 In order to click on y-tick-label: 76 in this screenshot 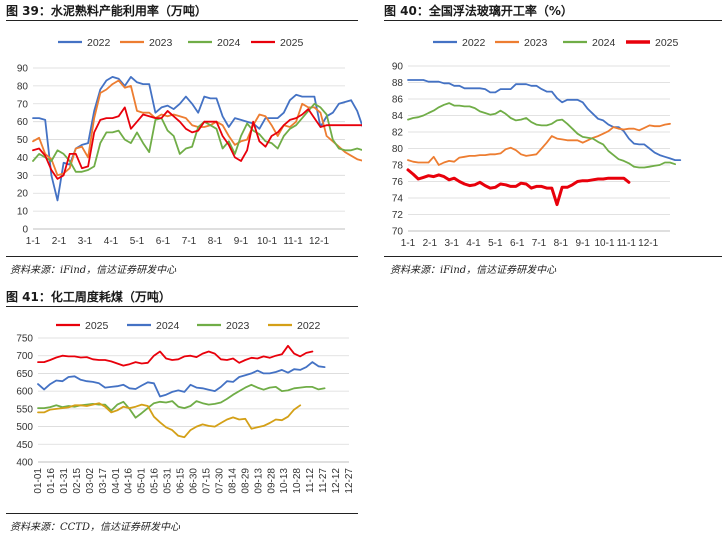, I will do `click(398, 182)`.